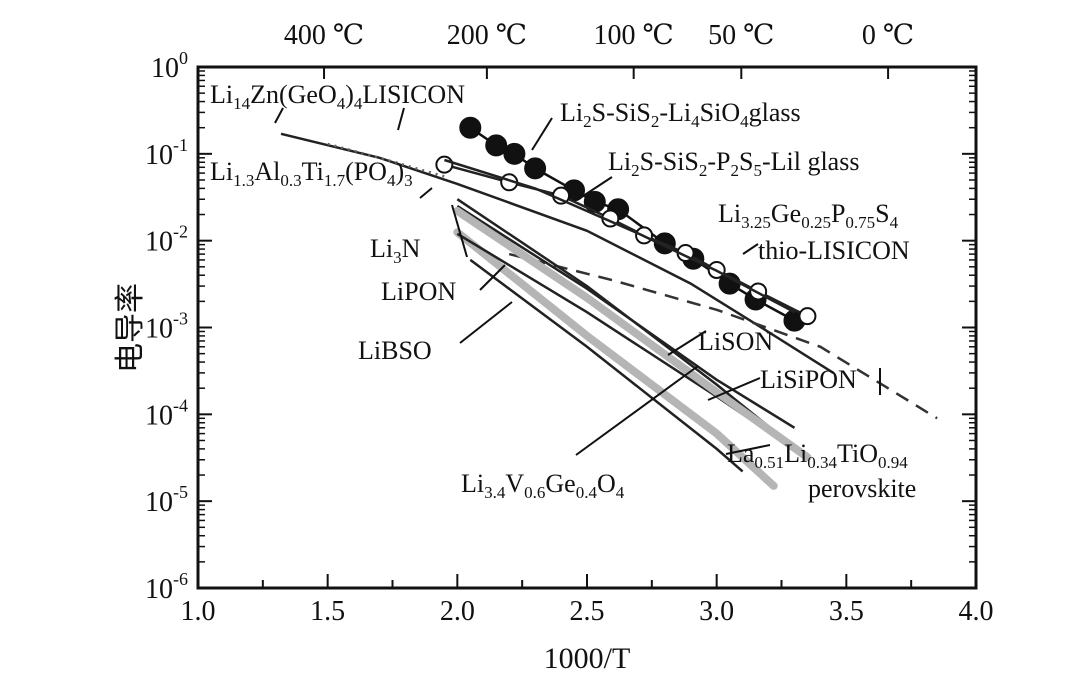 The image size is (1080, 685). Describe the element at coordinates (862, 488) in the screenshot. I see `label-perovskite: perovskite` at that location.